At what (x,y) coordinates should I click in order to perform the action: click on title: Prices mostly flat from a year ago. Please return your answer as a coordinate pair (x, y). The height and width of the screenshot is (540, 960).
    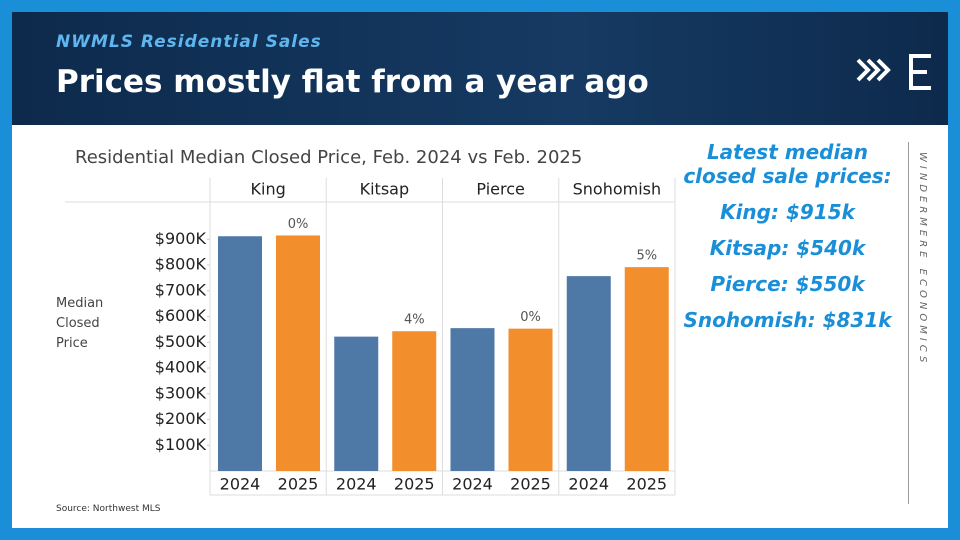
    Looking at the image, I should click on (352, 82).